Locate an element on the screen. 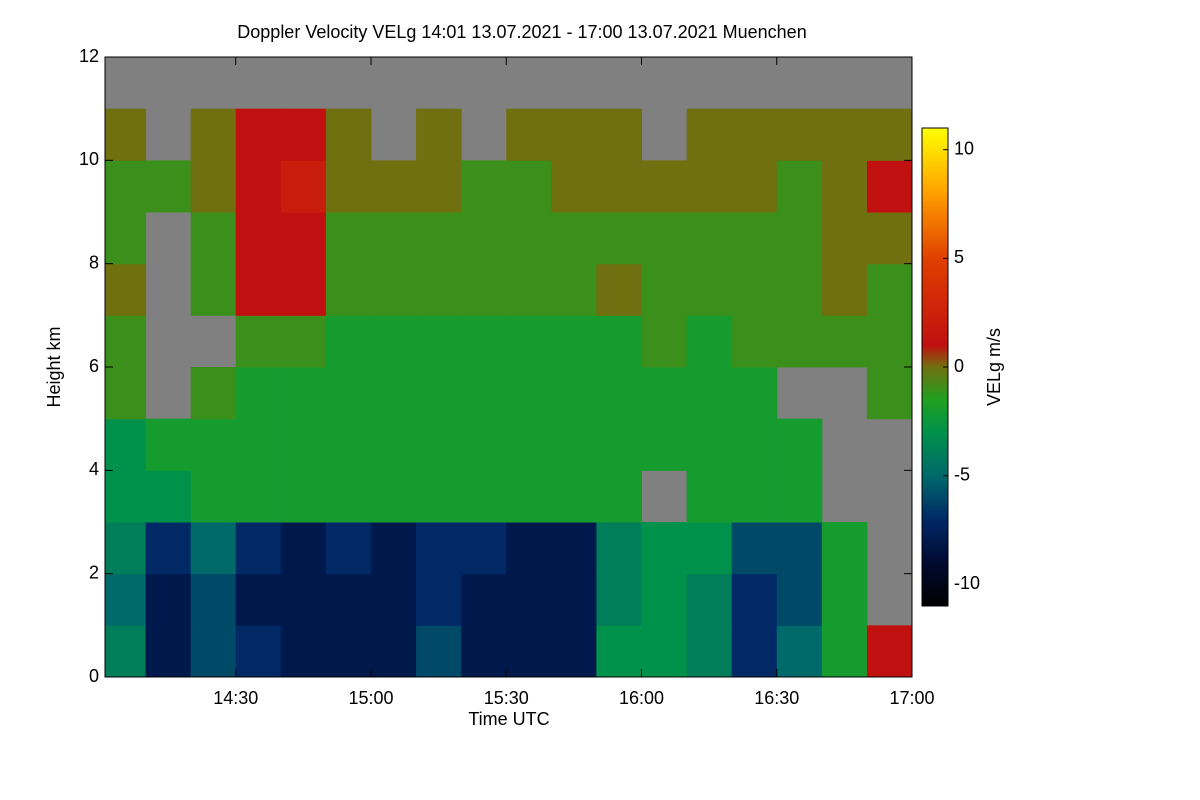  x-tick-label: 16:00 is located at coordinates (641, 698).